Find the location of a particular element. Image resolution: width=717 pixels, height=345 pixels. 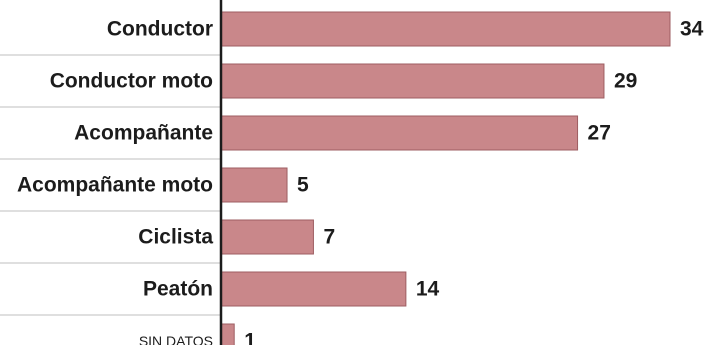

category-label: Acompañante is located at coordinates (143, 133).